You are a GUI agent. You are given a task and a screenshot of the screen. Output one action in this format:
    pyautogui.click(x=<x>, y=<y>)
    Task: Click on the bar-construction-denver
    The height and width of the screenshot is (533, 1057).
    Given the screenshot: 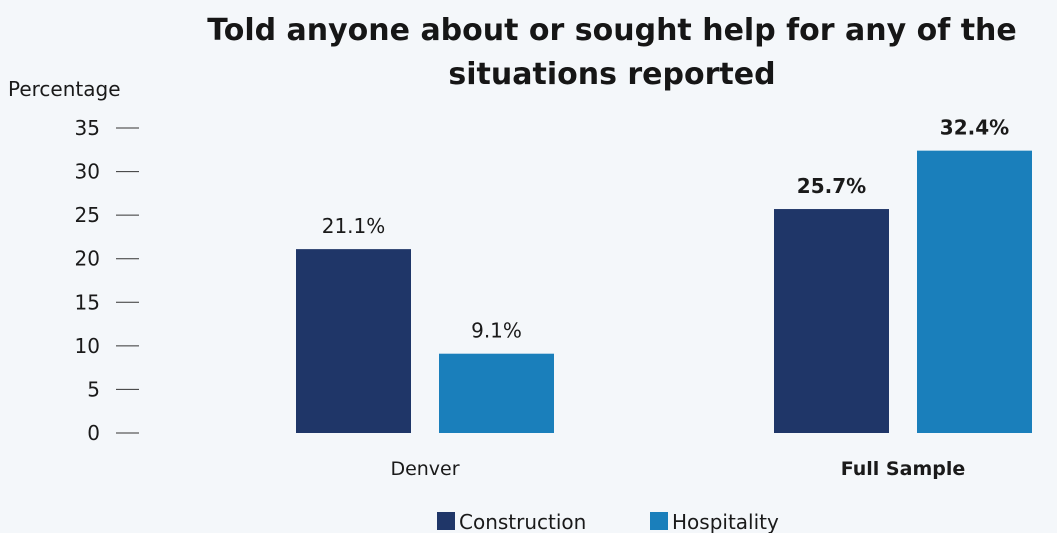 What is the action you would take?
    pyautogui.click(x=353, y=341)
    